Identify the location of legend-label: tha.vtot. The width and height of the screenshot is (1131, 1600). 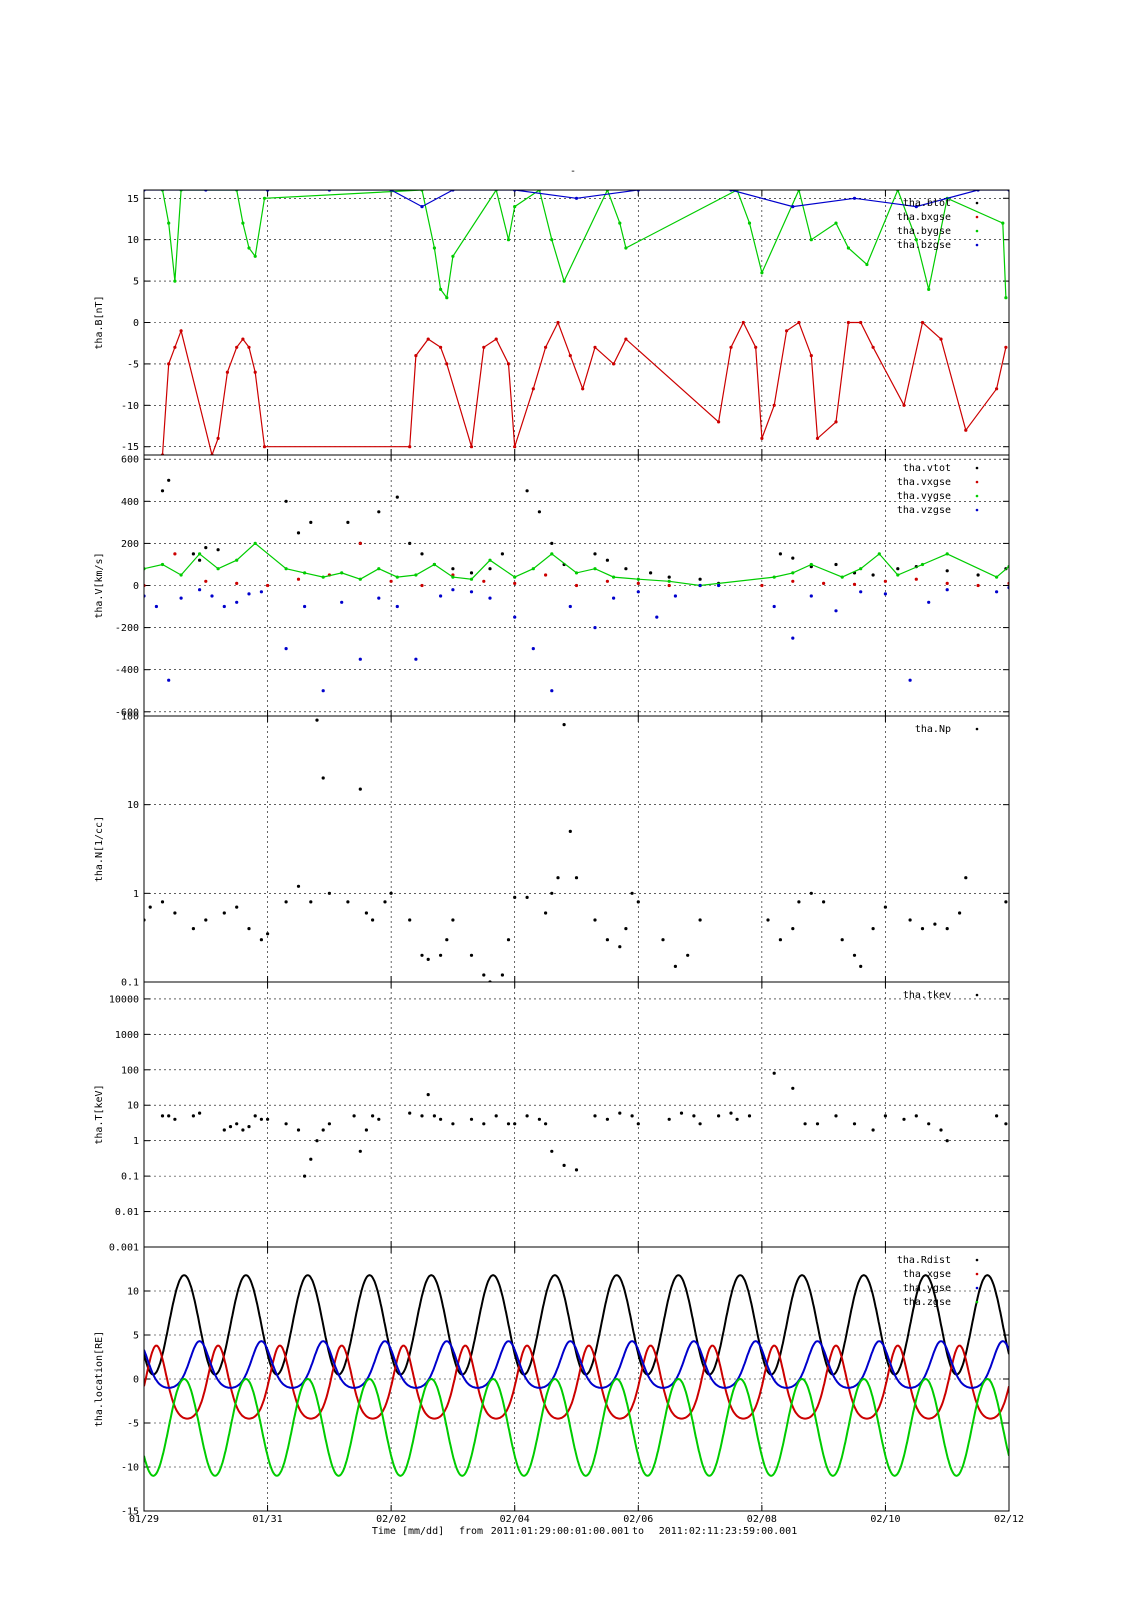
(927, 468).